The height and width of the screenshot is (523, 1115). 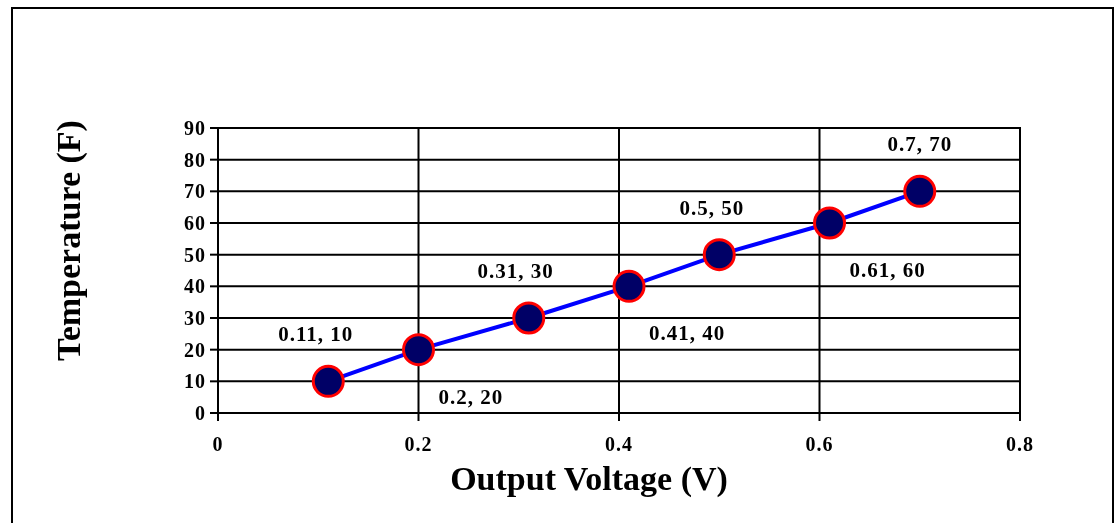 I want to click on x-tick-label: 0.8, so click(x=1020, y=444).